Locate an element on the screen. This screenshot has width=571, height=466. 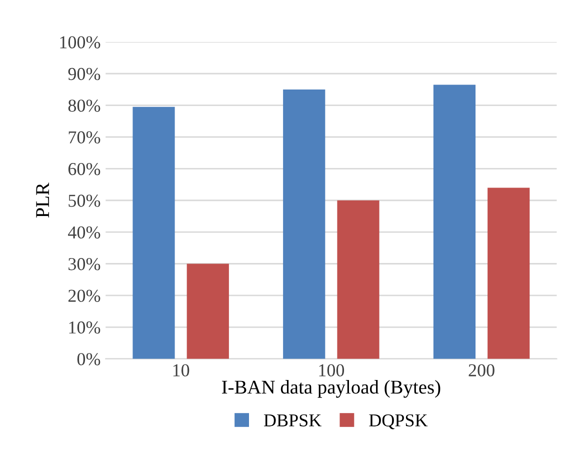
x-axis-title: I-BAN data payload (Bytes) is located at coordinates (331, 389).